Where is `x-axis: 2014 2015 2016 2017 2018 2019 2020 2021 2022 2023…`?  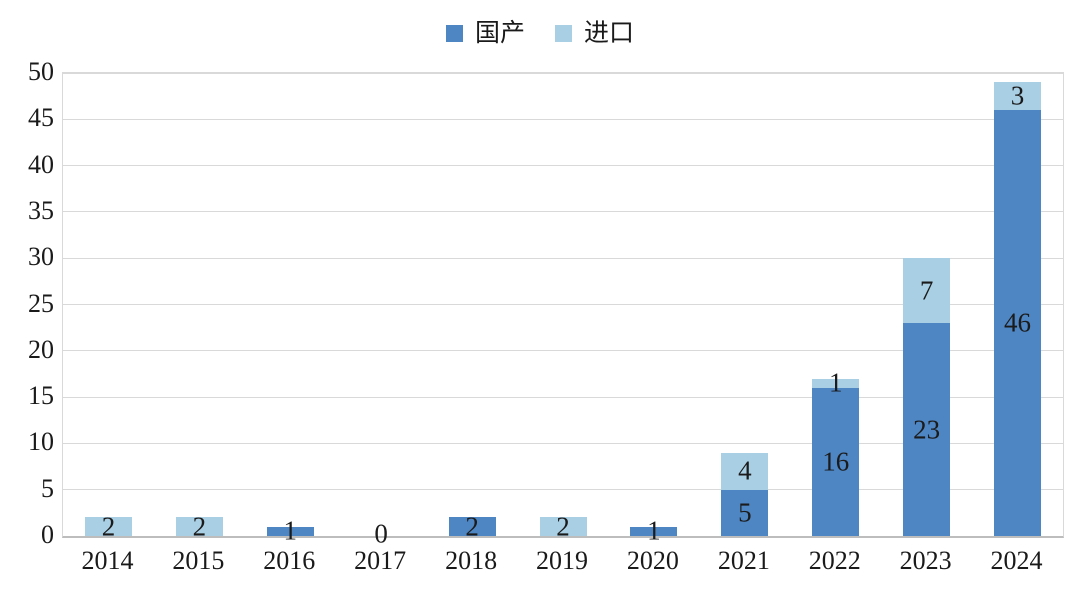
x-axis: 2014 2015 2016 2017 2018 2019 2020 2021 2022 2023… is located at coordinates (562, 563).